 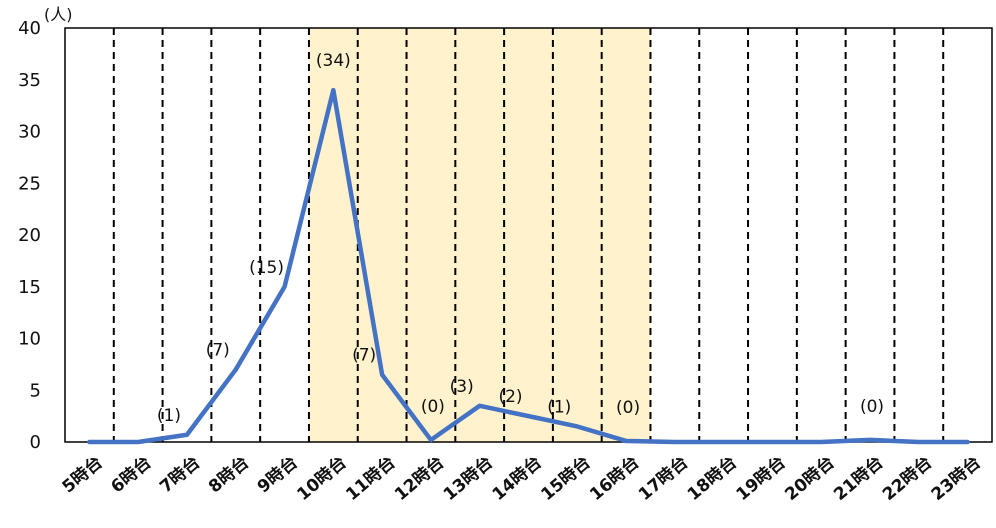 I want to click on x-tick-label: 6時台, so click(x=131, y=475).